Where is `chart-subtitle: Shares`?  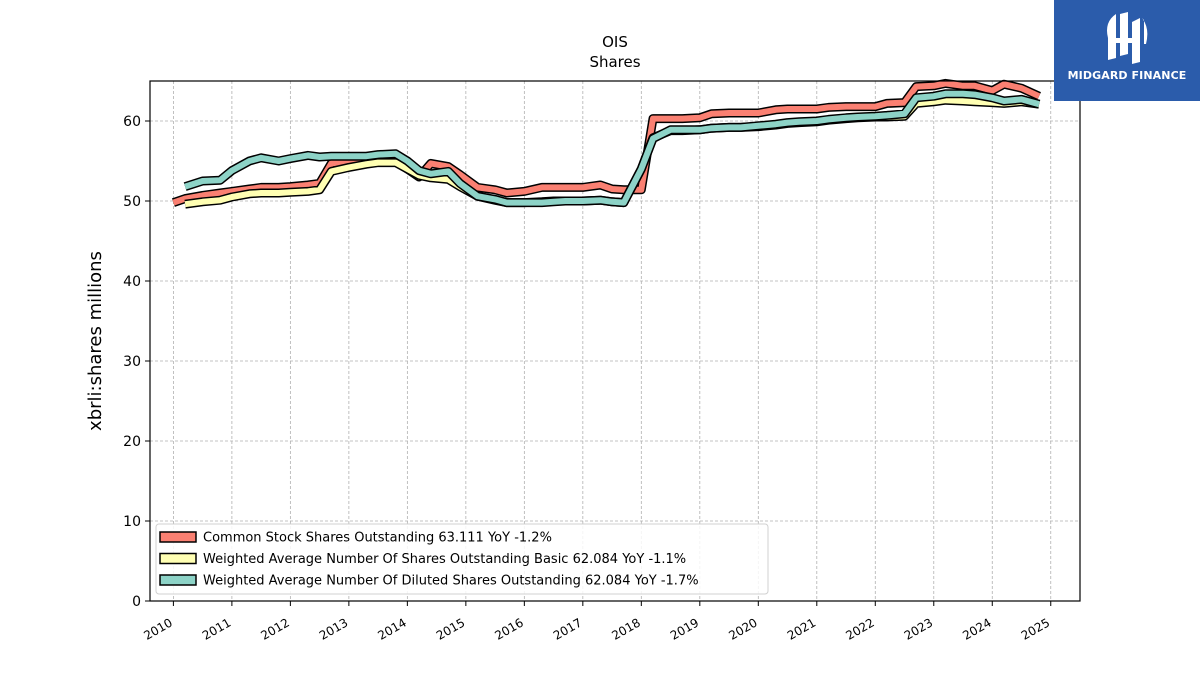 chart-subtitle: Shares is located at coordinates (614, 62).